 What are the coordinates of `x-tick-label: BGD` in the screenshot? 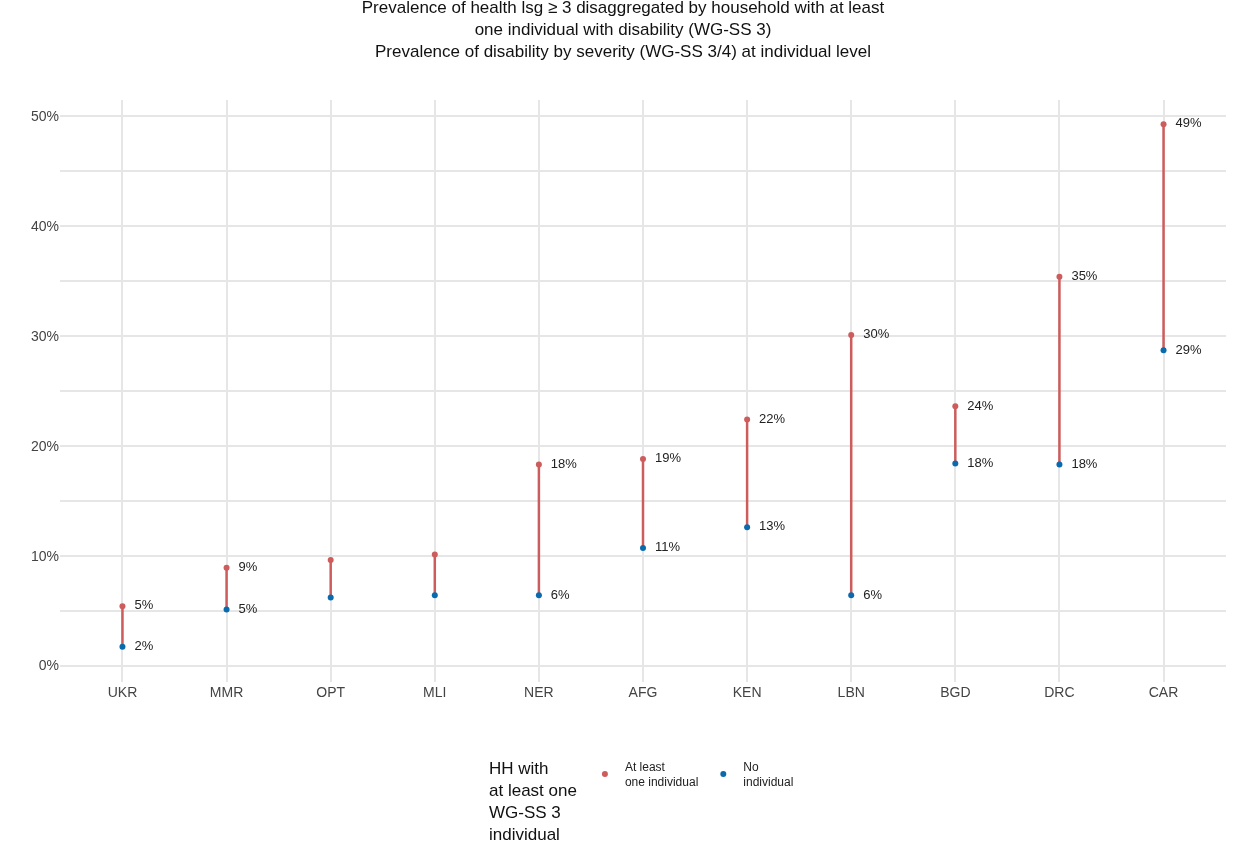 It's located at (955, 692).